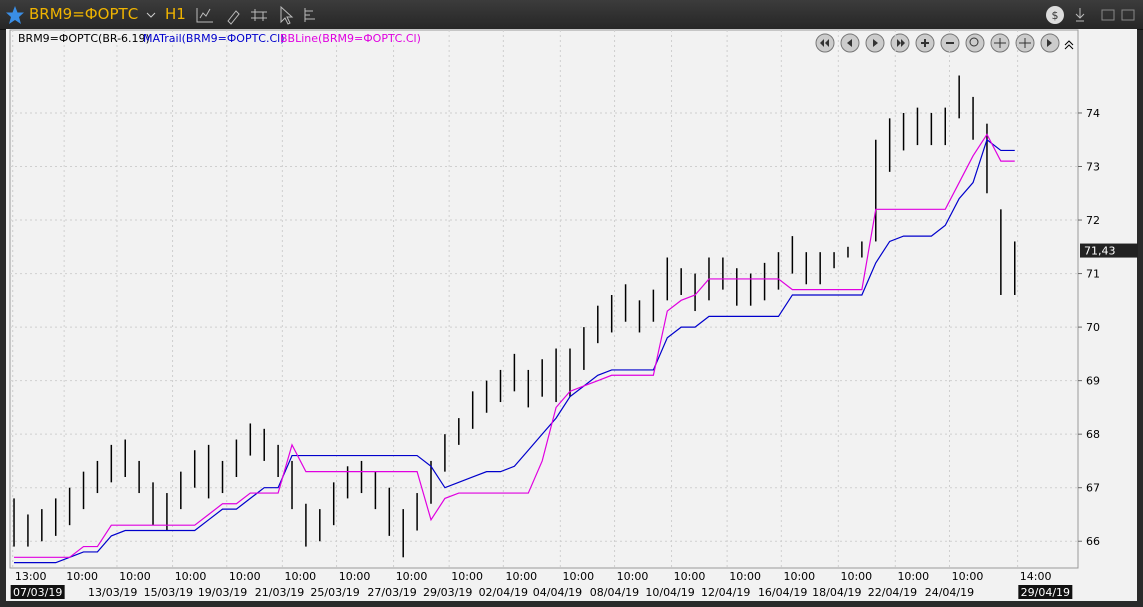  I want to click on x-date-label: 29/04/19, so click(1045, 592).